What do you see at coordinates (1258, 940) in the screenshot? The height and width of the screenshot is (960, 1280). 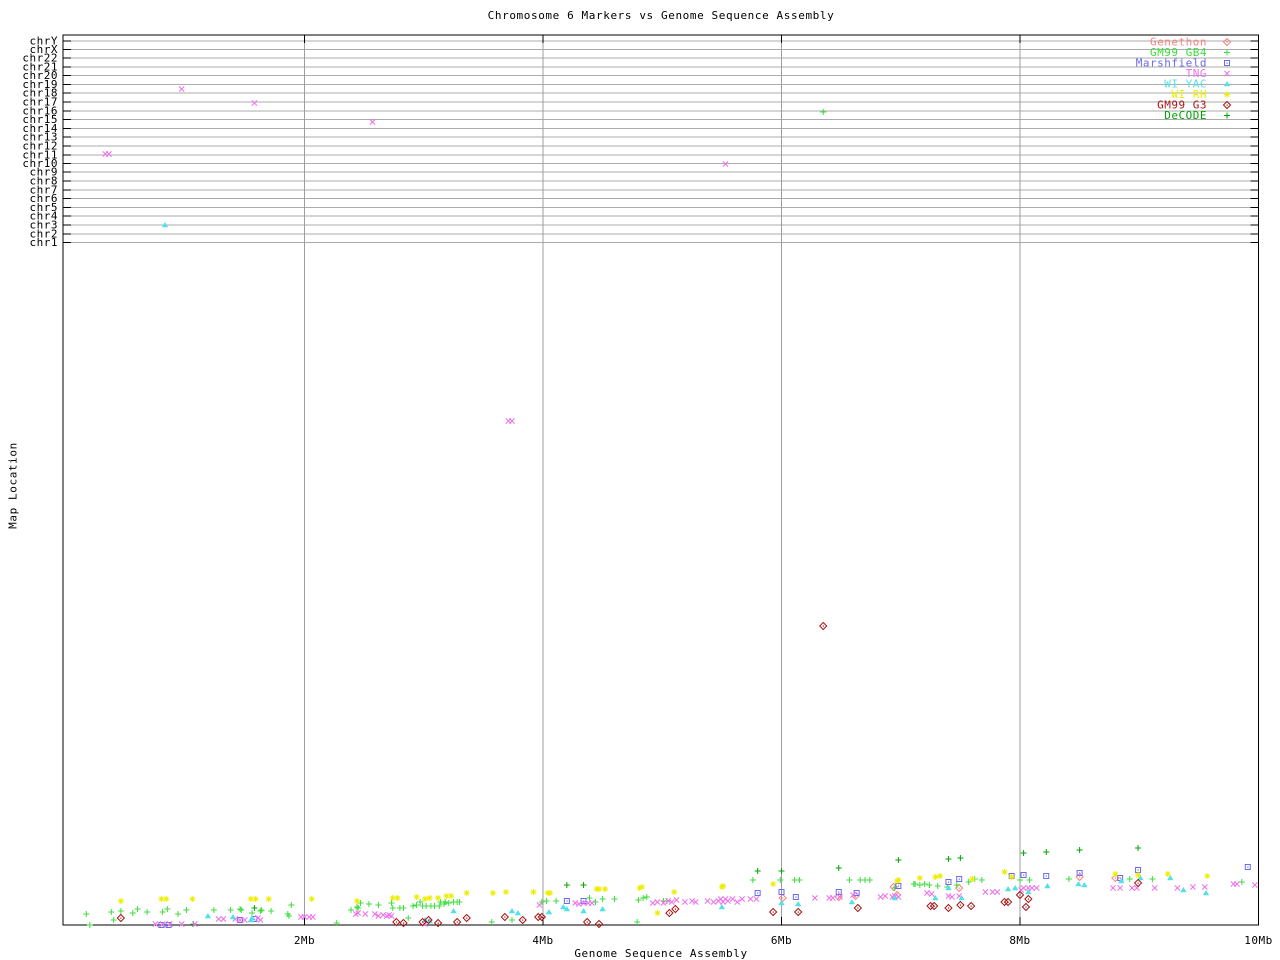 I see `x-axis-tick-label: 10Mb` at bounding box center [1258, 940].